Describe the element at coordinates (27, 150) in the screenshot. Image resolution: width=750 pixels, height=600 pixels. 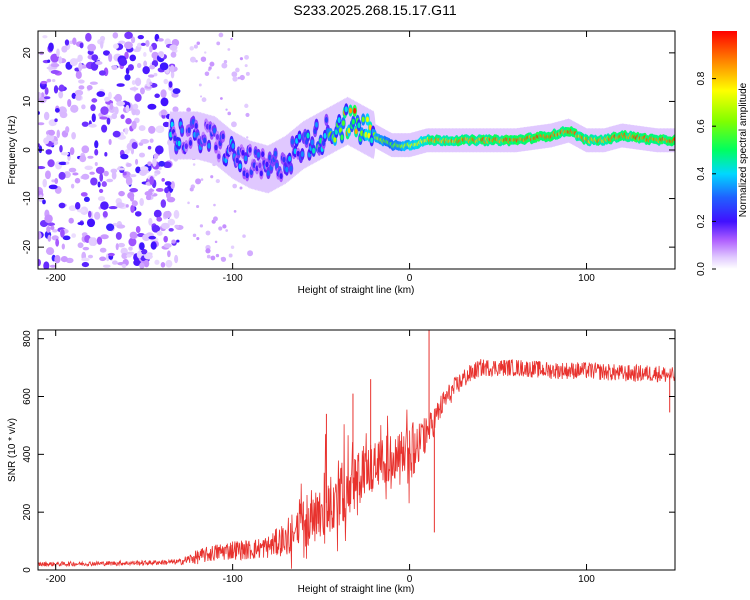
I see `spectrogram-y-tick-label: 0` at that location.